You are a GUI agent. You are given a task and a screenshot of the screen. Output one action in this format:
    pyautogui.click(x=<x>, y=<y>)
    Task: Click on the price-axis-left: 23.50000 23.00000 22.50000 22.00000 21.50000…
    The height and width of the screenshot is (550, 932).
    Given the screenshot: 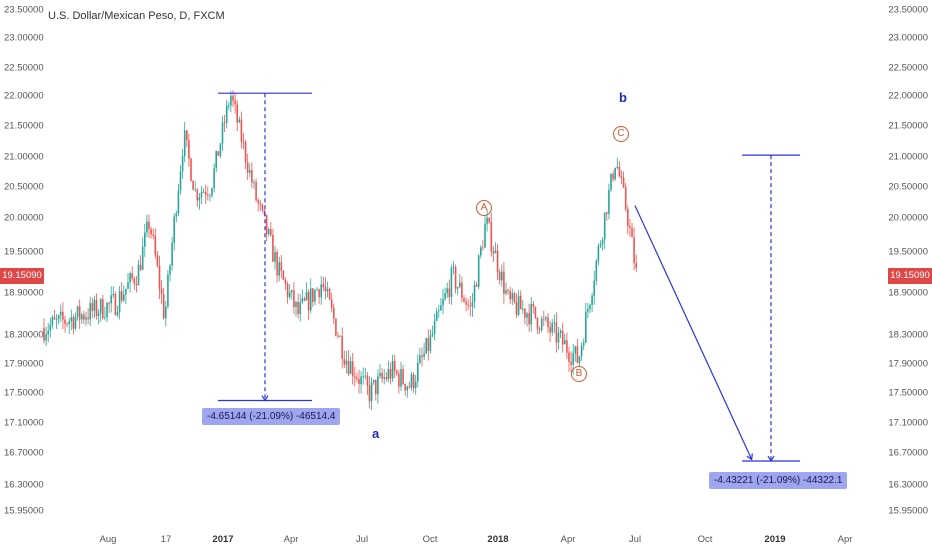 What is the action you would take?
    pyautogui.click(x=30, y=265)
    